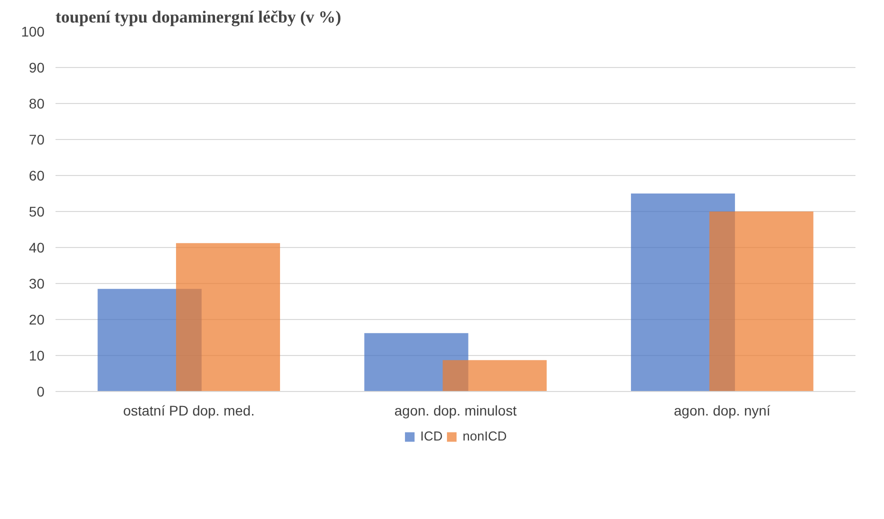 This screenshot has height=519, width=884. I want to click on legend-label: nonICD, so click(484, 436).